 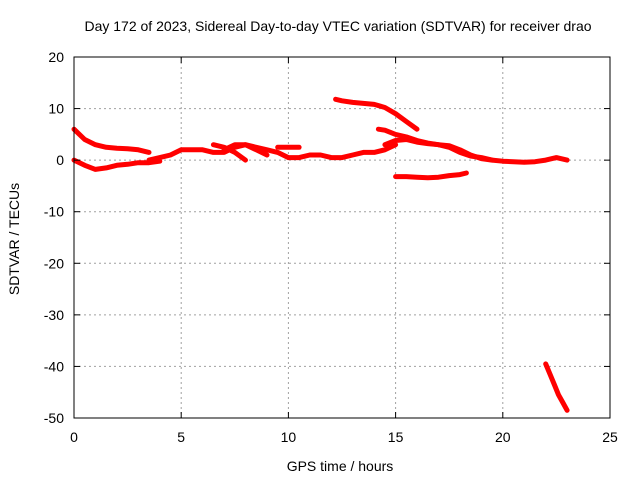 I want to click on x-tick-label: 20, so click(x=503, y=437).